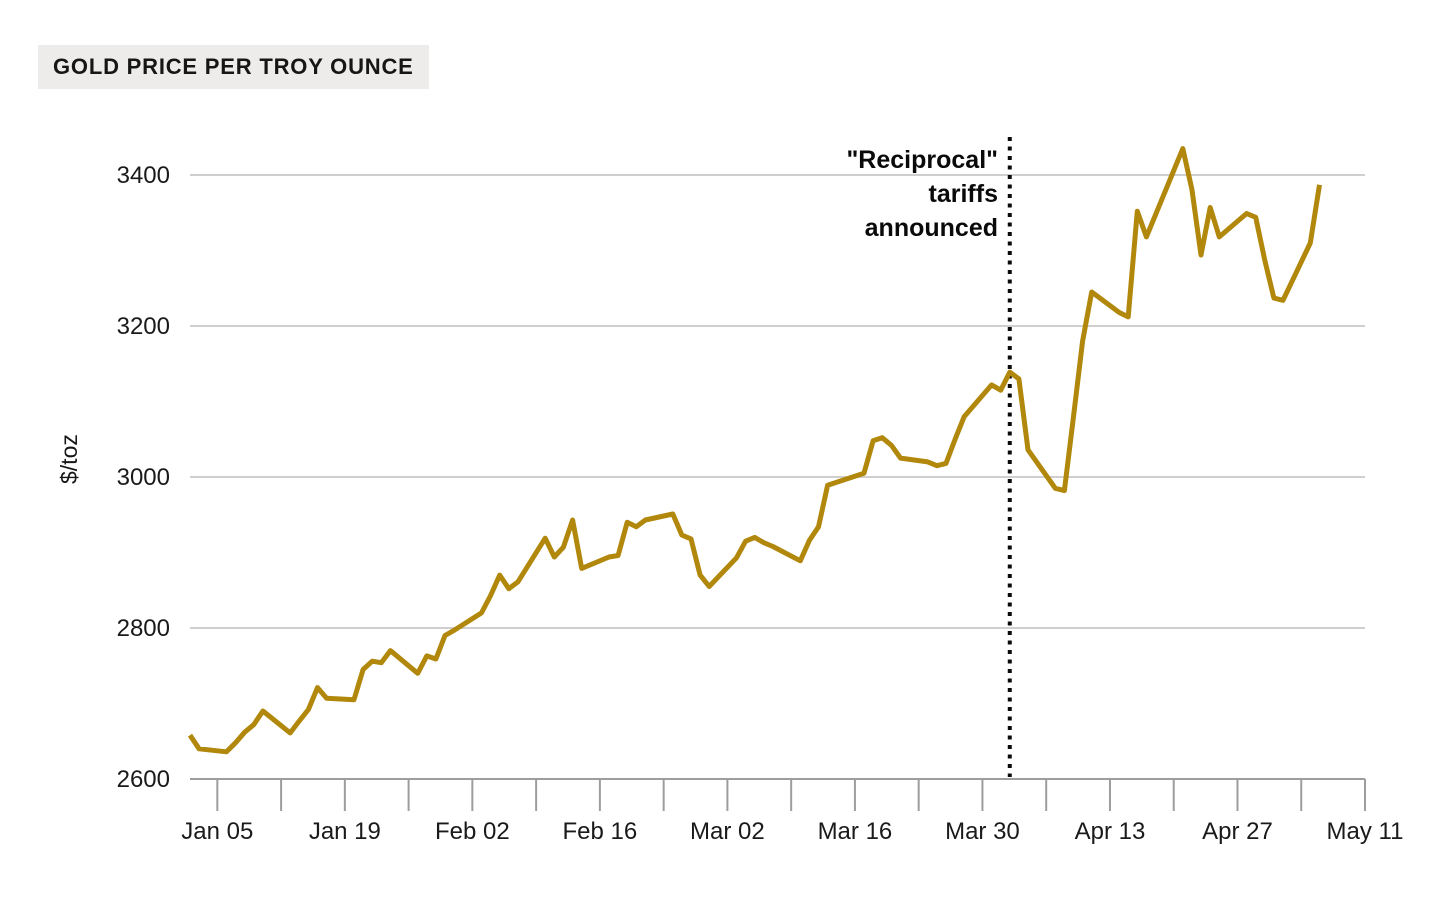 The width and height of the screenshot is (1456, 916). I want to click on y-tick-label: 2800, so click(143, 628).